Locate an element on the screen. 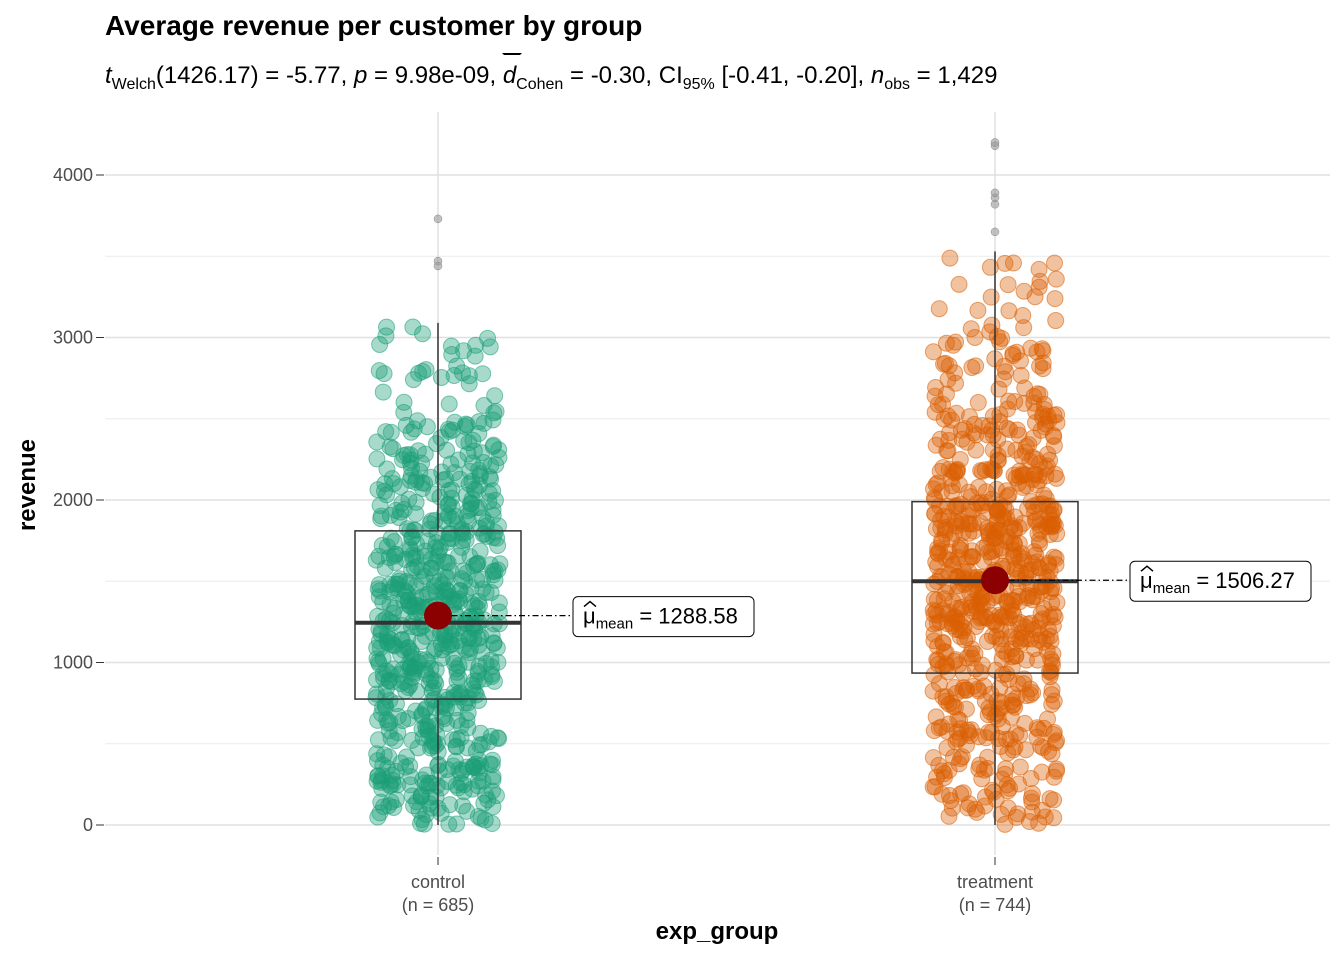 The image size is (1344, 960). p-value: 9.98e-09 is located at coordinates (442, 75).